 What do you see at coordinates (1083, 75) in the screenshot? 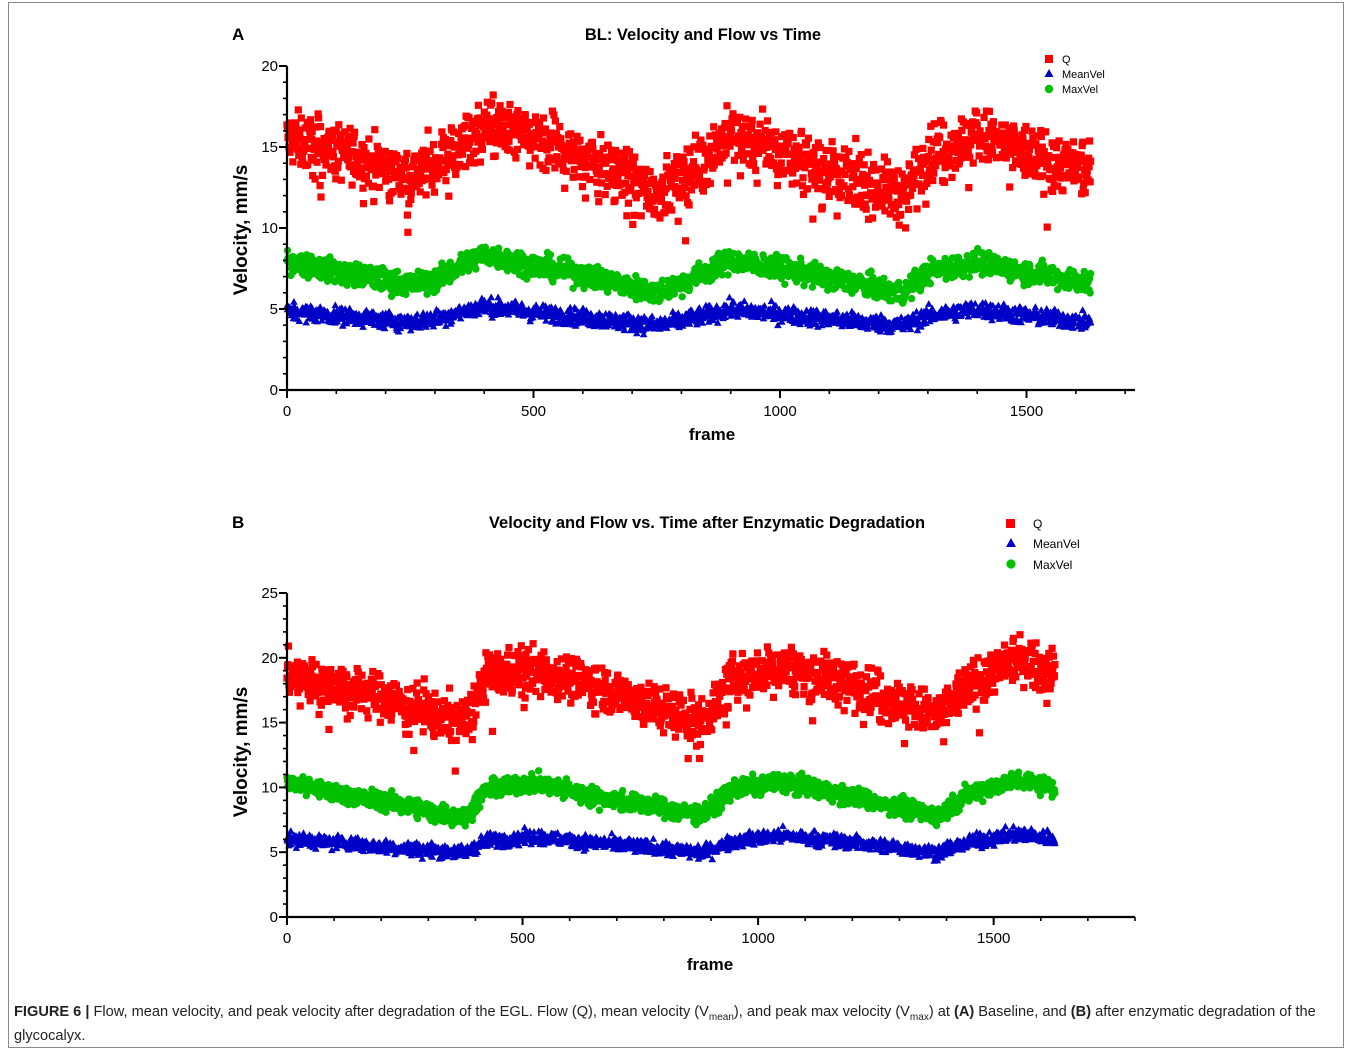
I see `legend-meanvel-label: MeanVel` at bounding box center [1083, 75].